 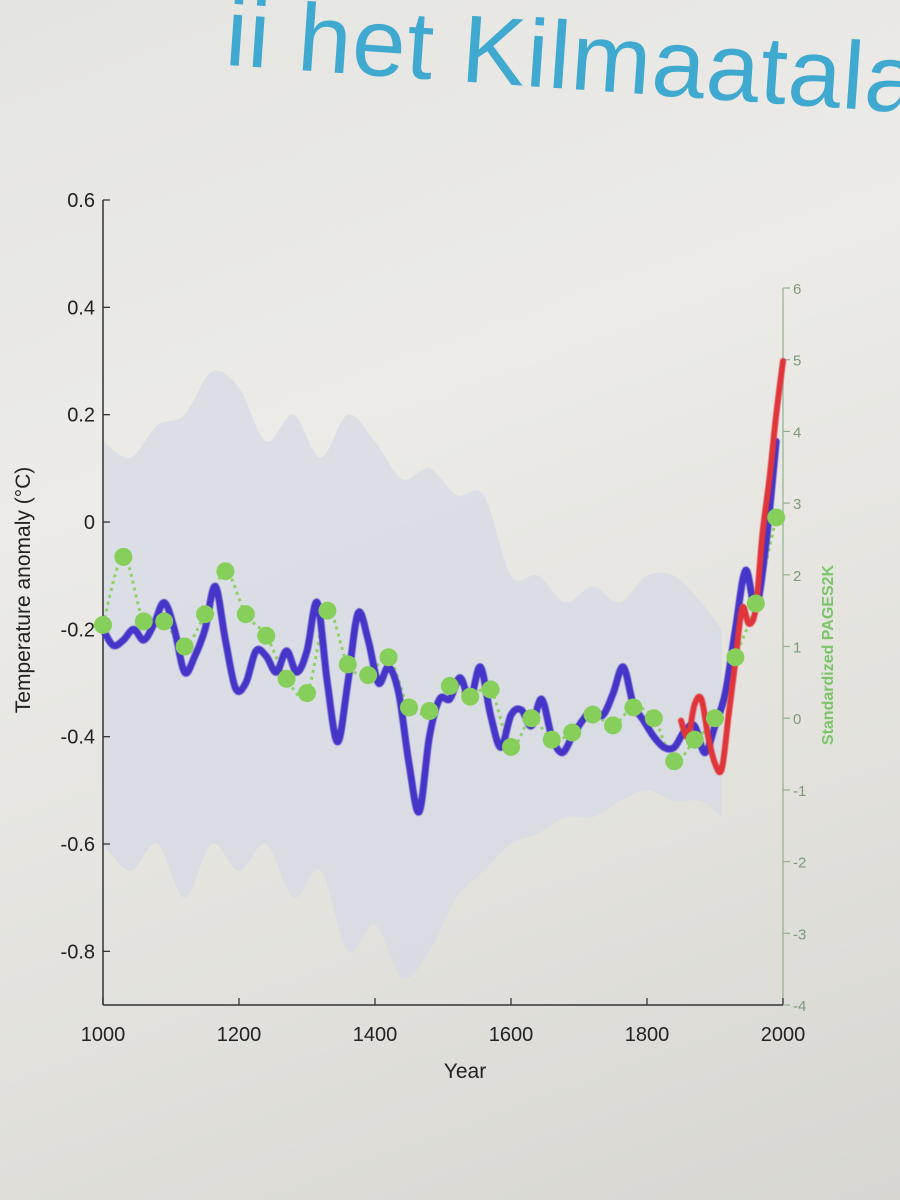 I want to click on y-right-tick-label: -4, so click(x=799, y=1006).